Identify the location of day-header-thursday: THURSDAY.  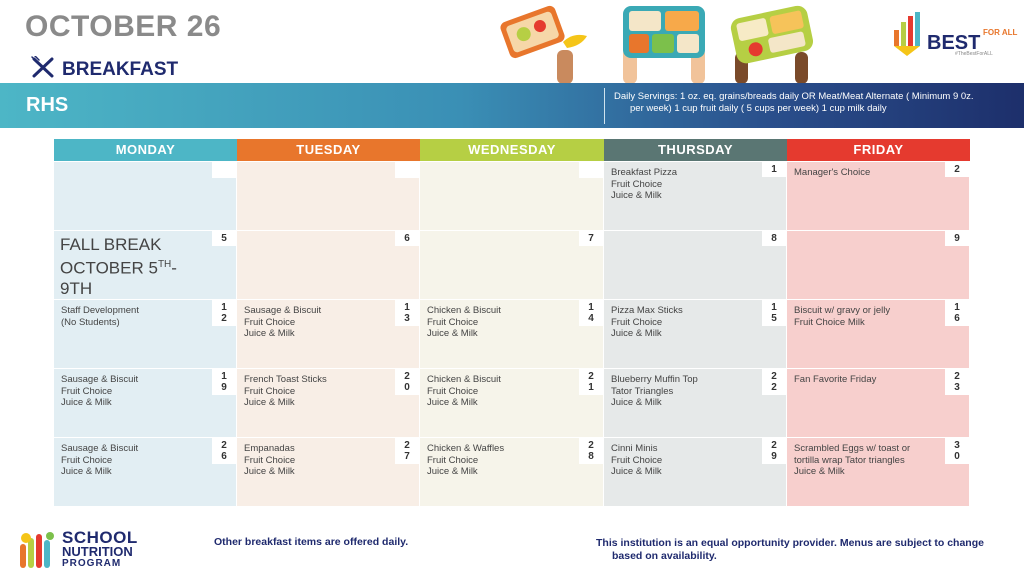
(695, 150).